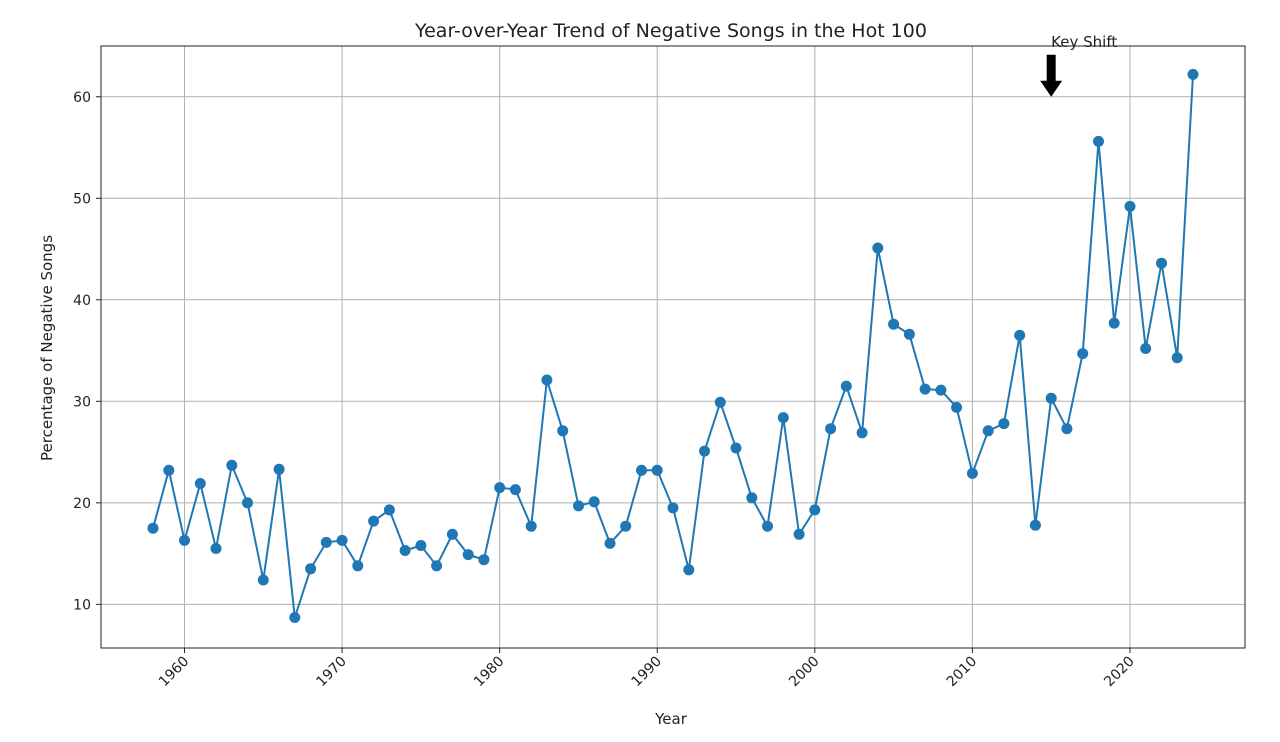 This screenshot has width=1280, height=742. What do you see at coordinates (804, 672) in the screenshot?
I see `x-tick-label: 2000` at bounding box center [804, 672].